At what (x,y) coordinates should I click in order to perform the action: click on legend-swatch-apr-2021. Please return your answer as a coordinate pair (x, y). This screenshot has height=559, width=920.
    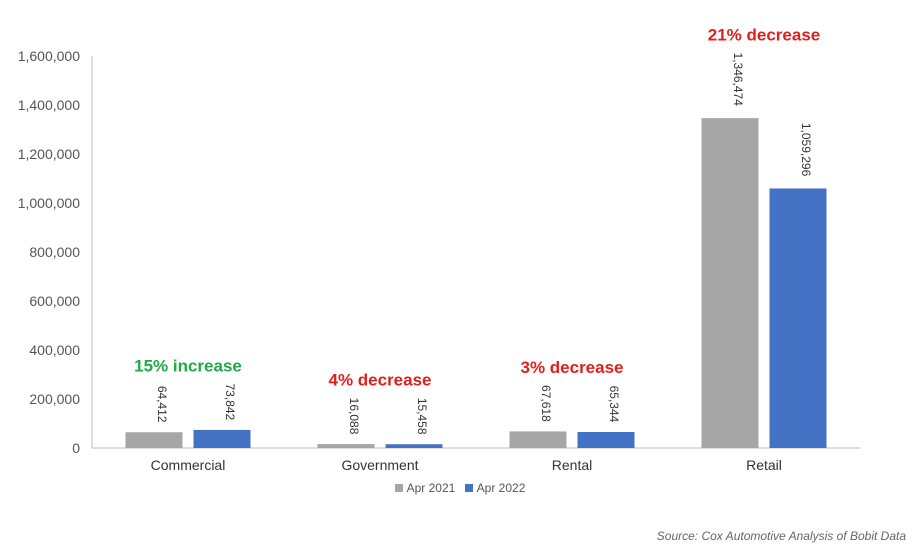
    Looking at the image, I should click on (398, 488).